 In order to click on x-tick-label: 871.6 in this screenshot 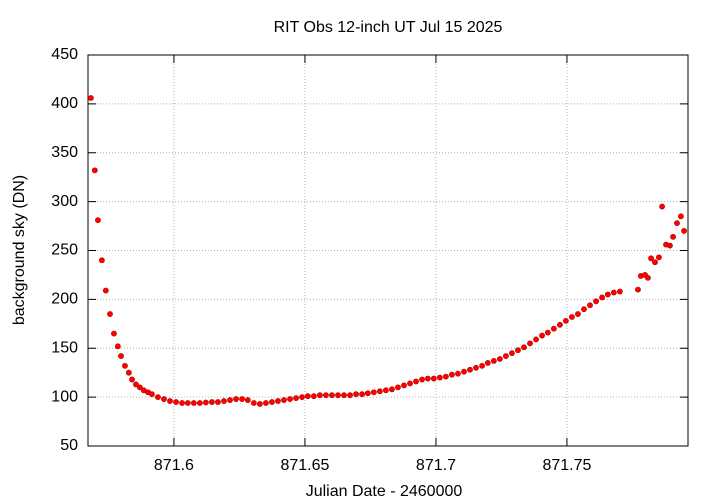, I will do `click(174, 465)`.